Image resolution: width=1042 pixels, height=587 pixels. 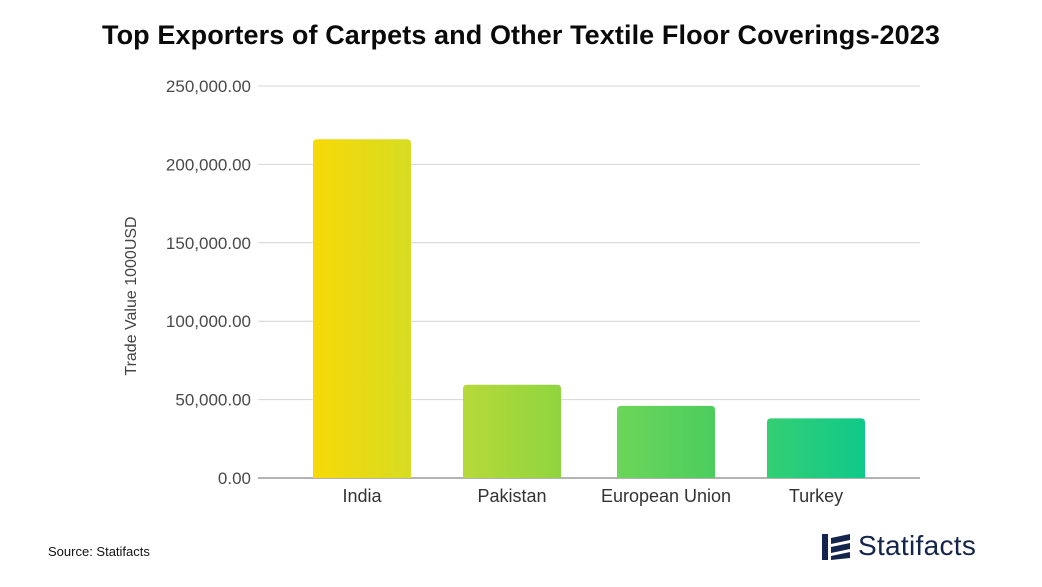 I want to click on bar-india, so click(x=362, y=308).